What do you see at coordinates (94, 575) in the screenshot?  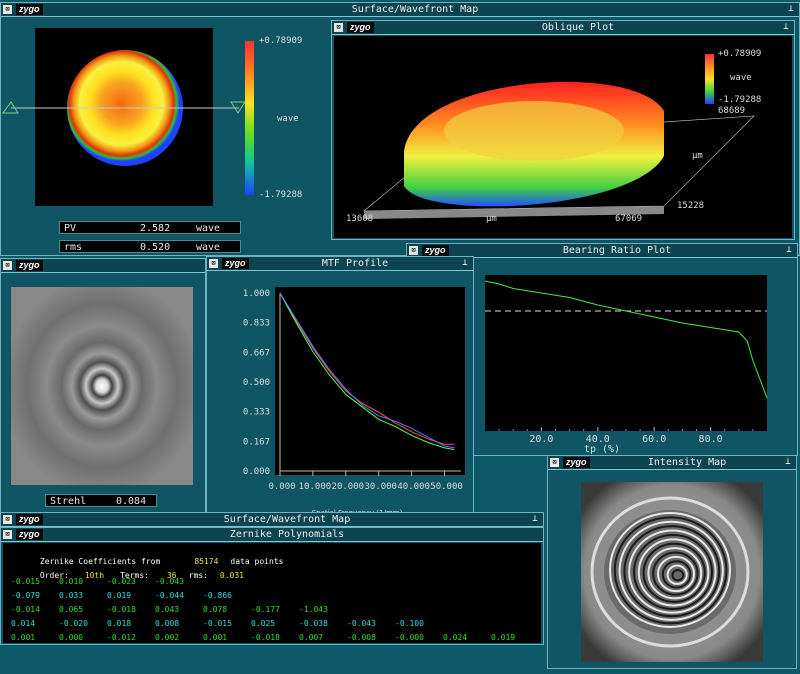 I see `order-value: 10th` at bounding box center [94, 575].